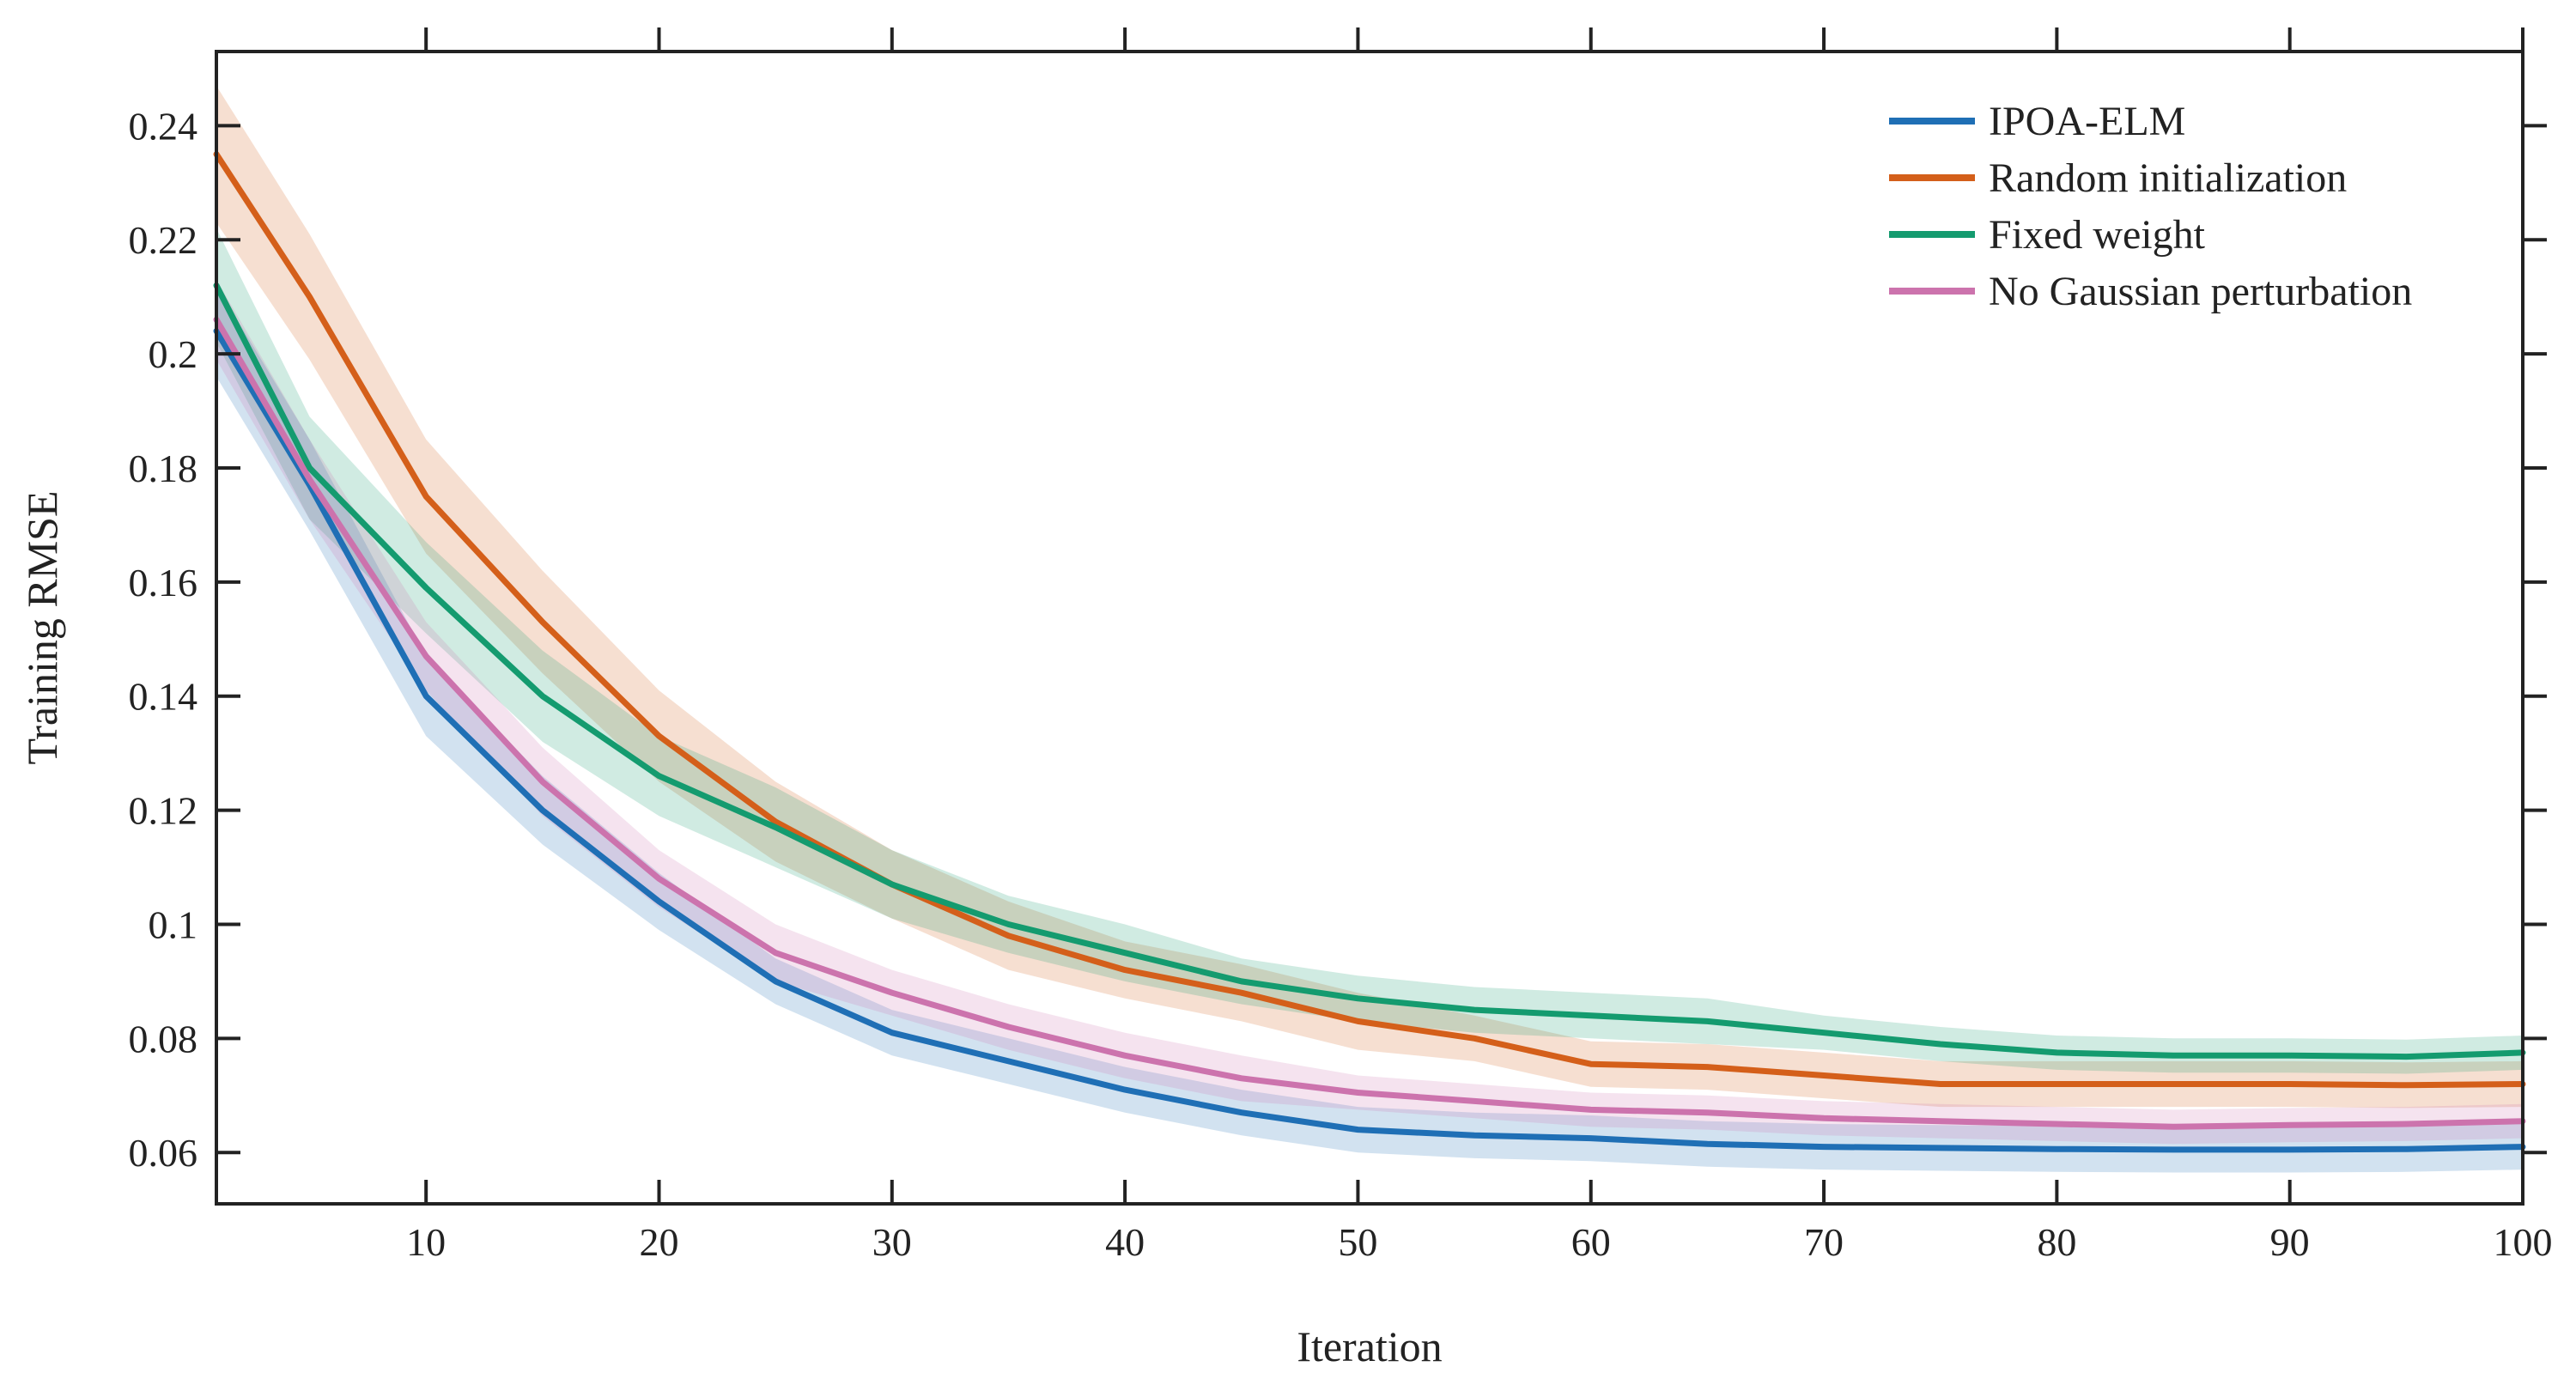 This screenshot has width=2576, height=1379. Describe the element at coordinates (164, 1153) in the screenshot. I see `y-tick-label: 0.06` at that location.